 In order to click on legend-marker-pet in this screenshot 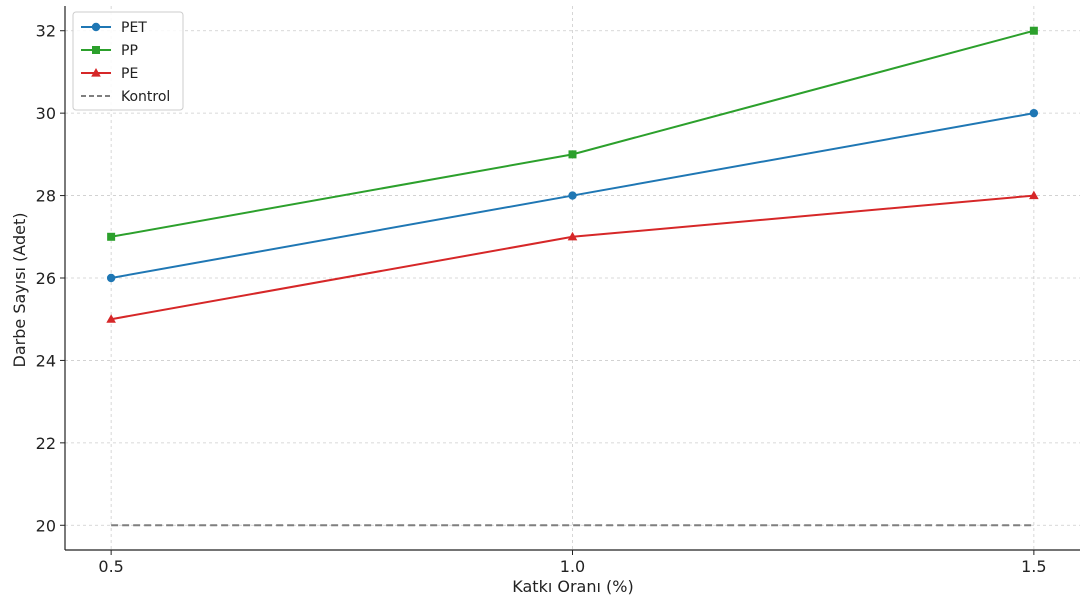, I will do `click(96, 27)`.